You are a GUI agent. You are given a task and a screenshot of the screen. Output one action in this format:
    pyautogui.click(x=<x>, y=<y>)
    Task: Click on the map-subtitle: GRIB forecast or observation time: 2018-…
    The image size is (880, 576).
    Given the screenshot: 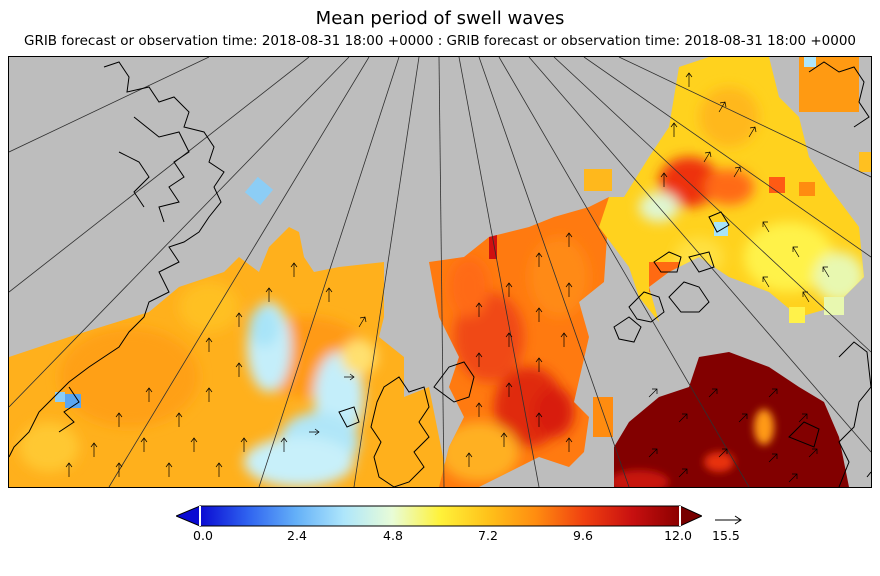 What is the action you would take?
    pyautogui.click(x=440, y=41)
    